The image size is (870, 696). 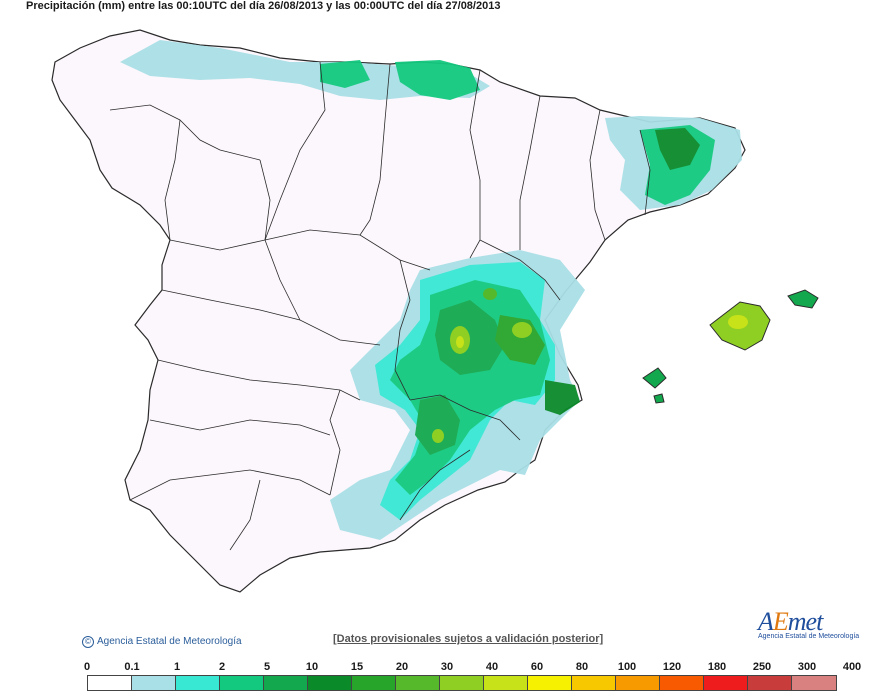 I want to click on copyright-notice: © Agencia Estatal de Meteorología, so click(x=162, y=642).